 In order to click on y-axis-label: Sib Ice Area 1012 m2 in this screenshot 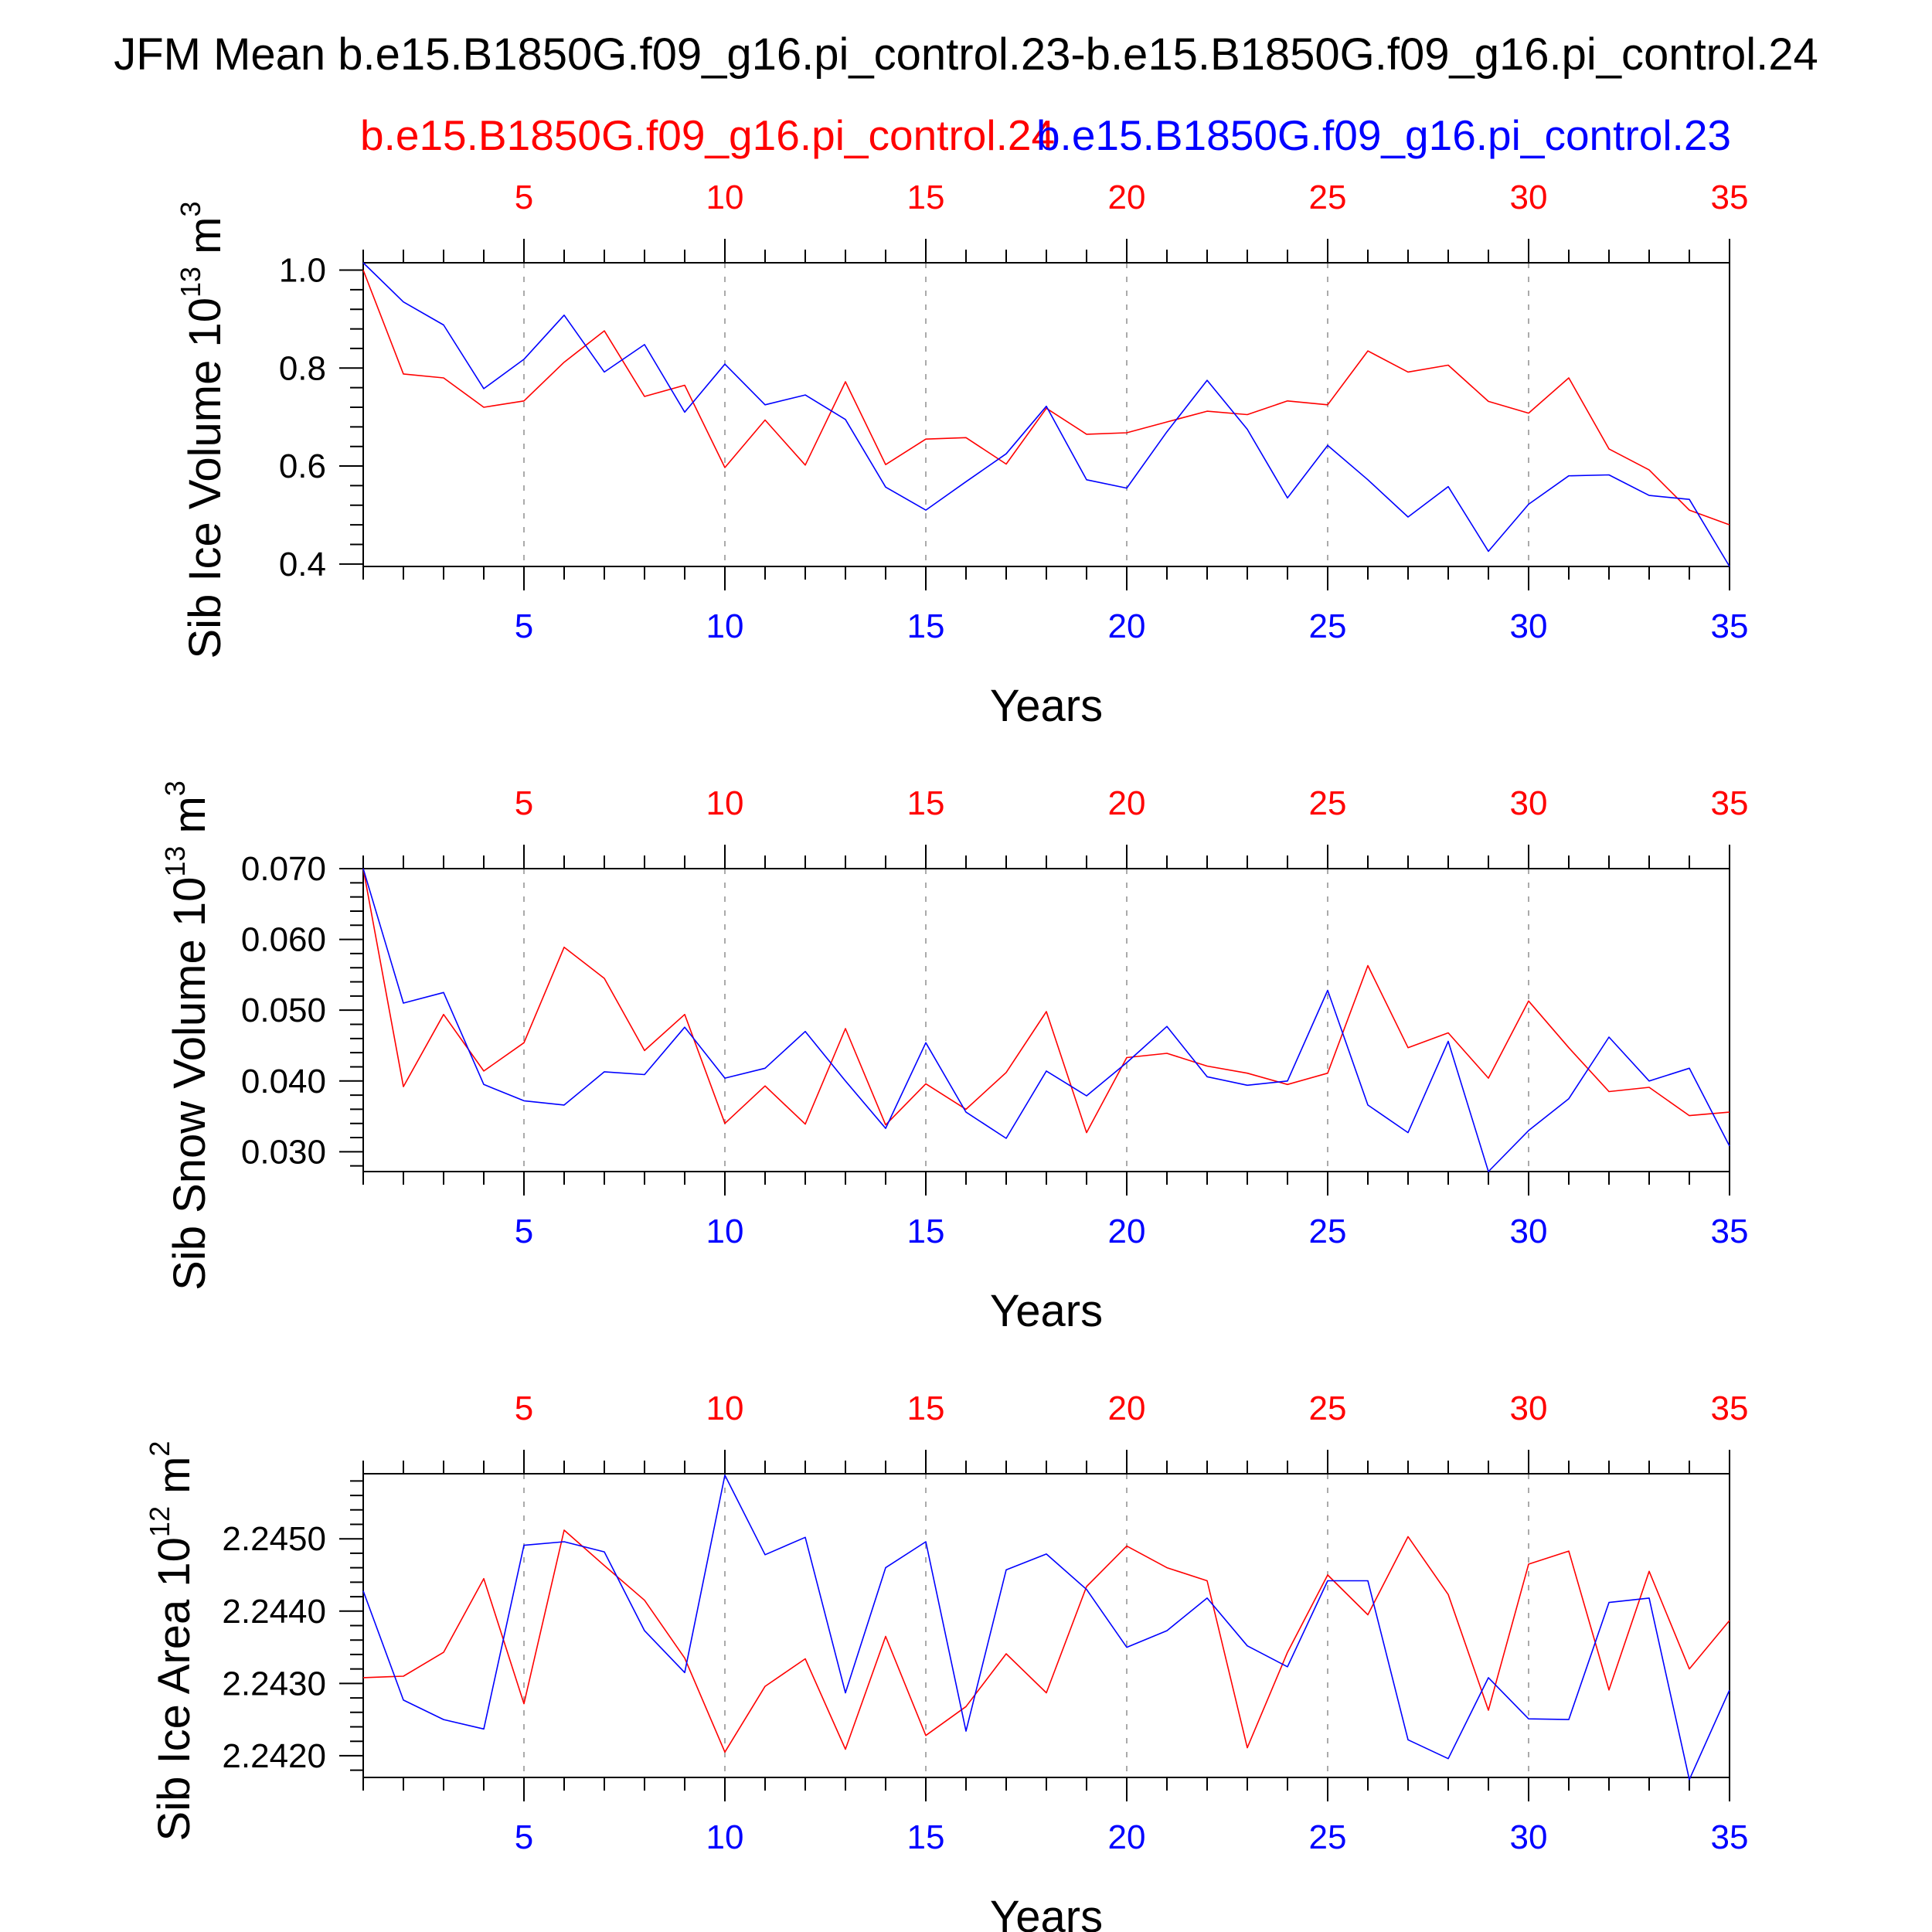, I will do `click(171, 1642)`.